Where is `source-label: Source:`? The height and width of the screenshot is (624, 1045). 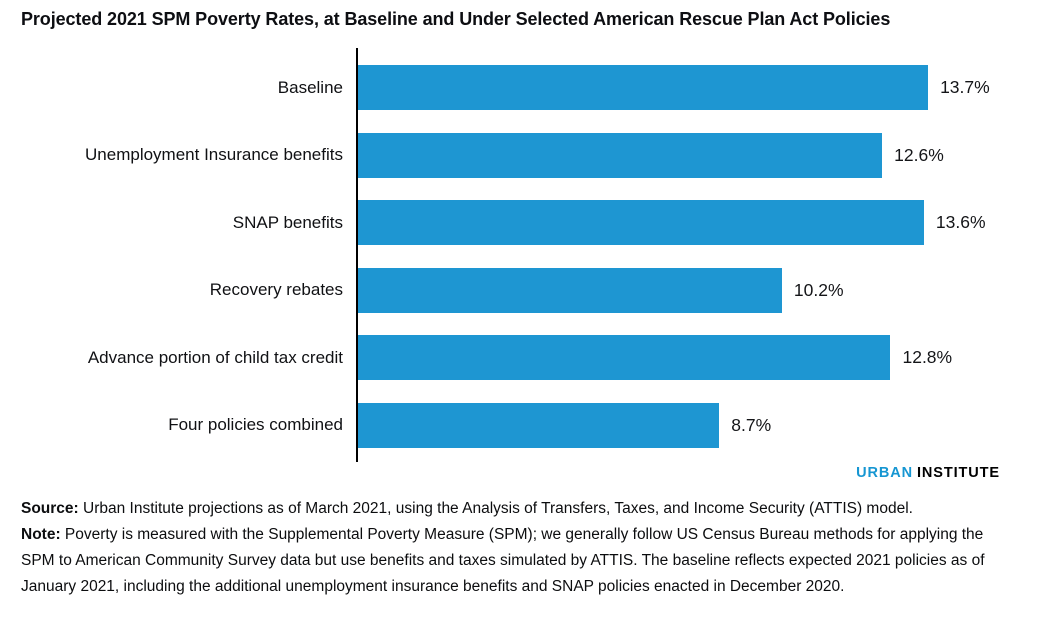 source-label: Source: is located at coordinates (50, 508).